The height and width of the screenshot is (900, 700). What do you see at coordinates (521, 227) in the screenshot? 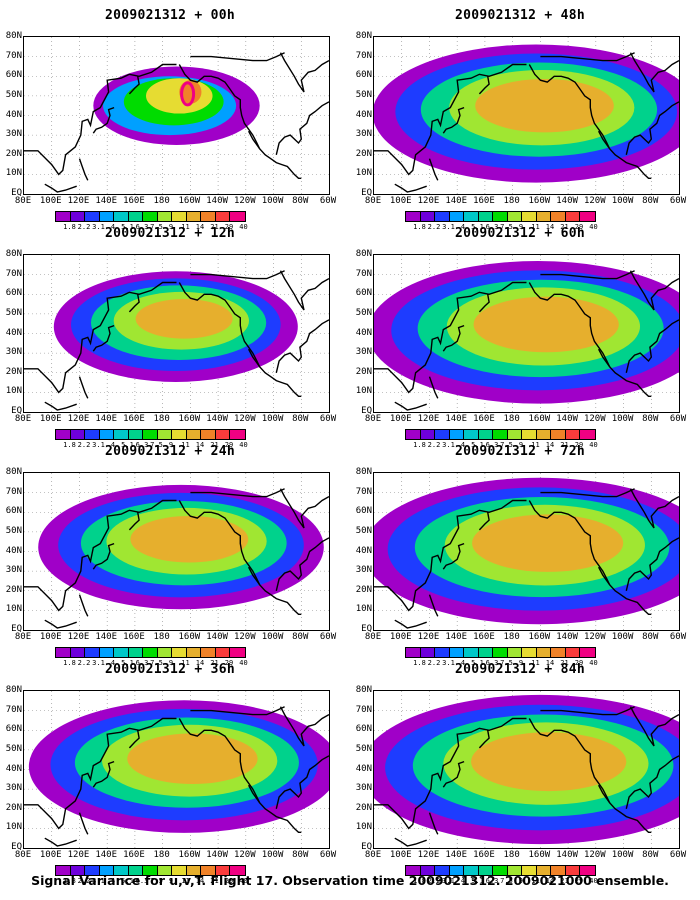
I see `colorbar-label: 9` at bounding box center [521, 227].